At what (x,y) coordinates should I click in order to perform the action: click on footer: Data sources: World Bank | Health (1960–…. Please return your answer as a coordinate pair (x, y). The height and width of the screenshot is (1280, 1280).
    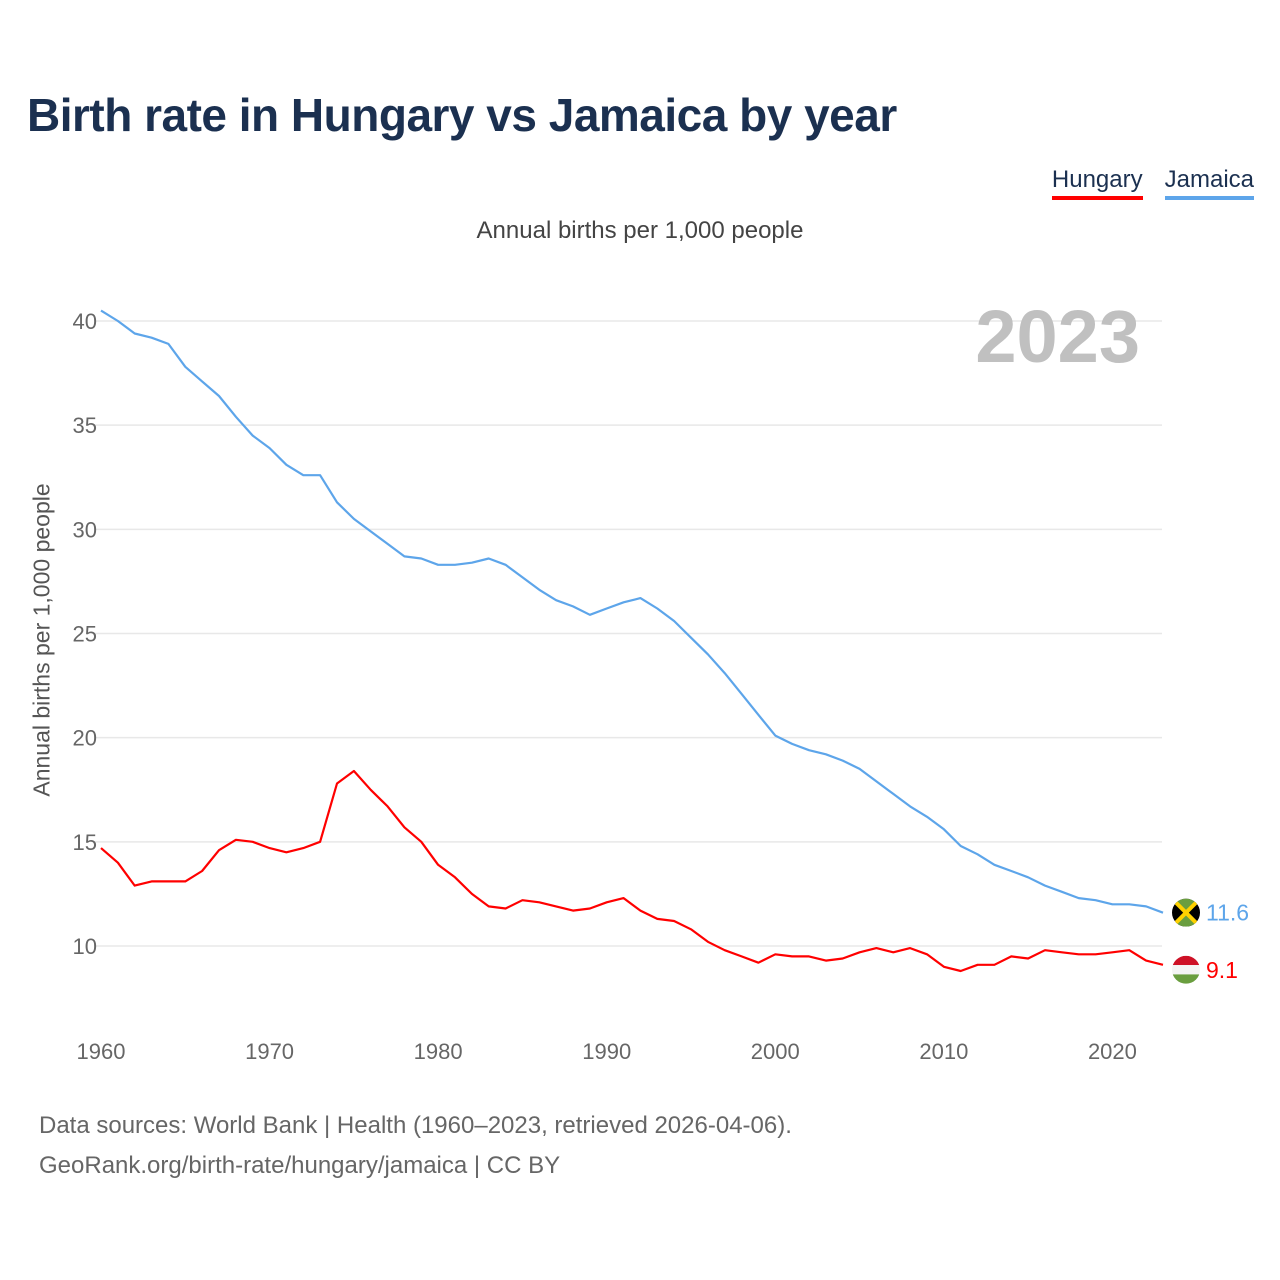
    Looking at the image, I should click on (415, 1146).